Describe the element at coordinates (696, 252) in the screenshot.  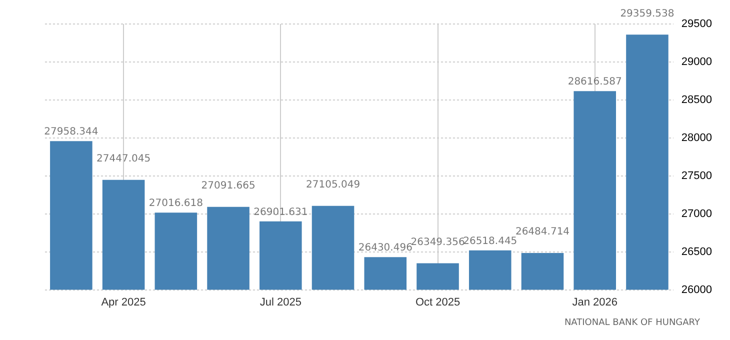
I see `y-tick-label: 26500` at that location.